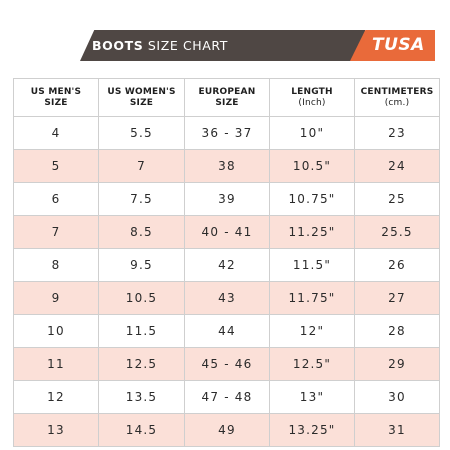 Image resolution: width=450 pixels, height=450 pixels. What do you see at coordinates (312, 397) in the screenshot?
I see `table-cell-length: 13"` at bounding box center [312, 397].